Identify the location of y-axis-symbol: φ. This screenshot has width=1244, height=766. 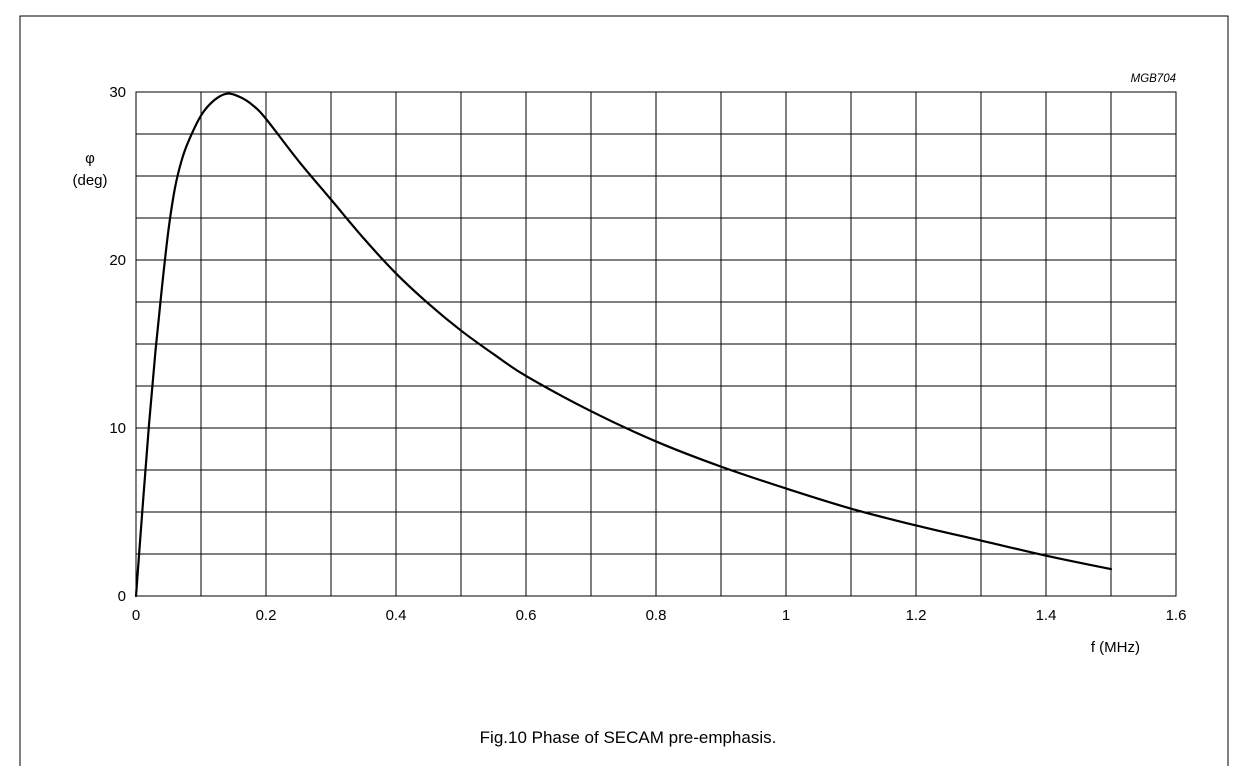
(90, 158).